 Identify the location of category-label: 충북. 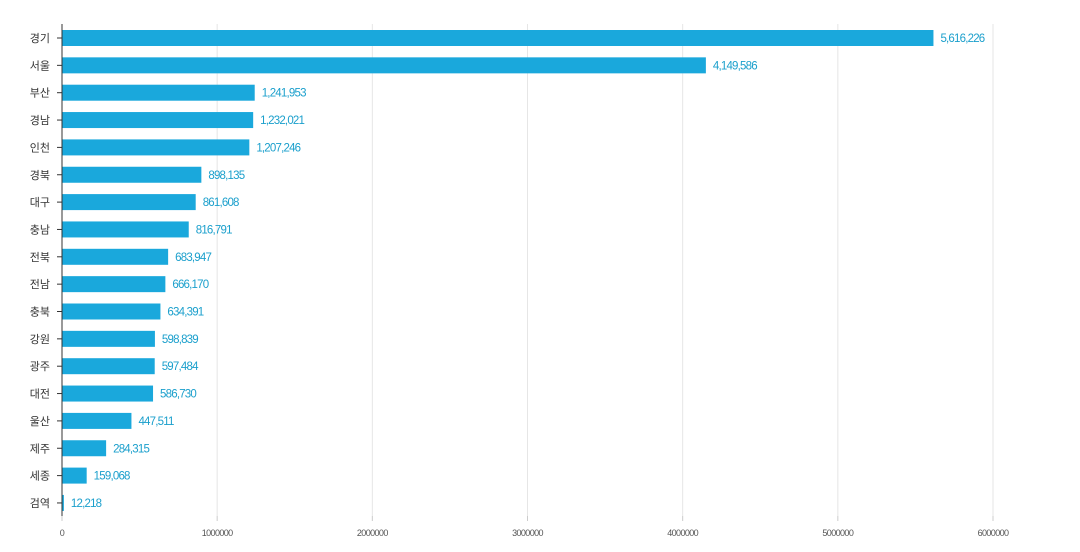
(40, 312).